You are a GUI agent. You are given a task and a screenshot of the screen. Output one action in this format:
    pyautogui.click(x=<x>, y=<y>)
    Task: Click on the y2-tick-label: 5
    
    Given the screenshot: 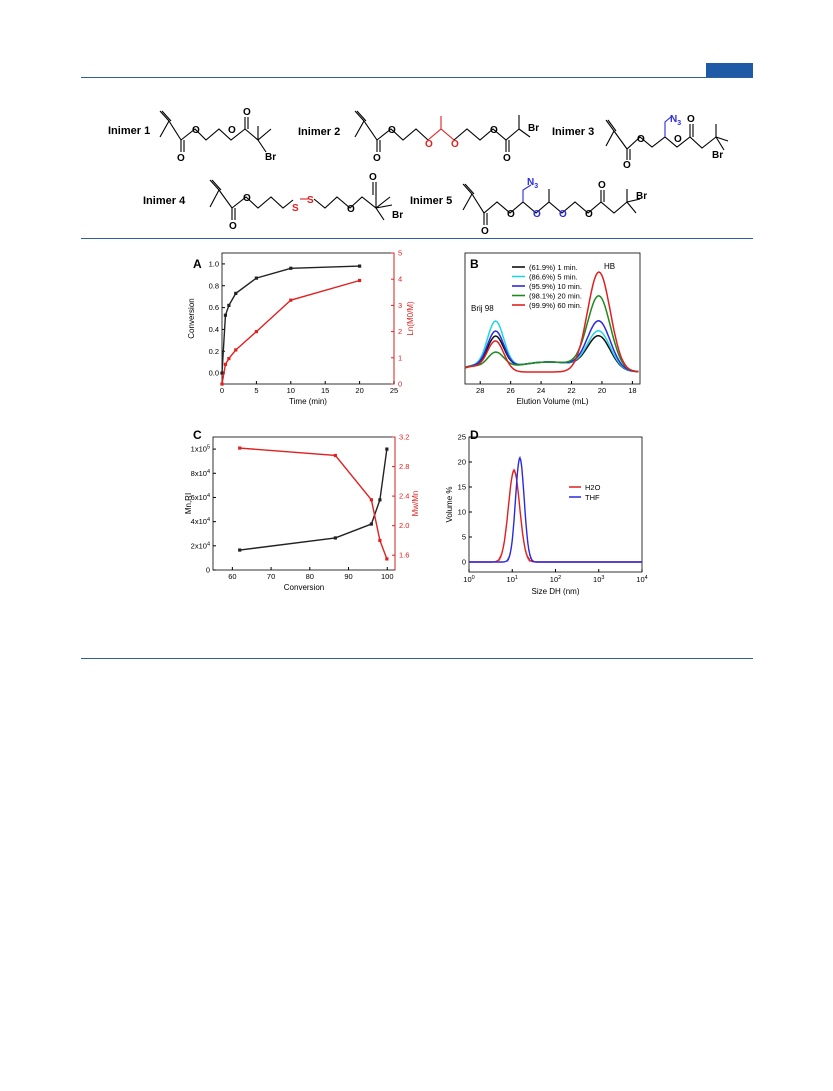 What is the action you would take?
    pyautogui.click(x=400, y=253)
    